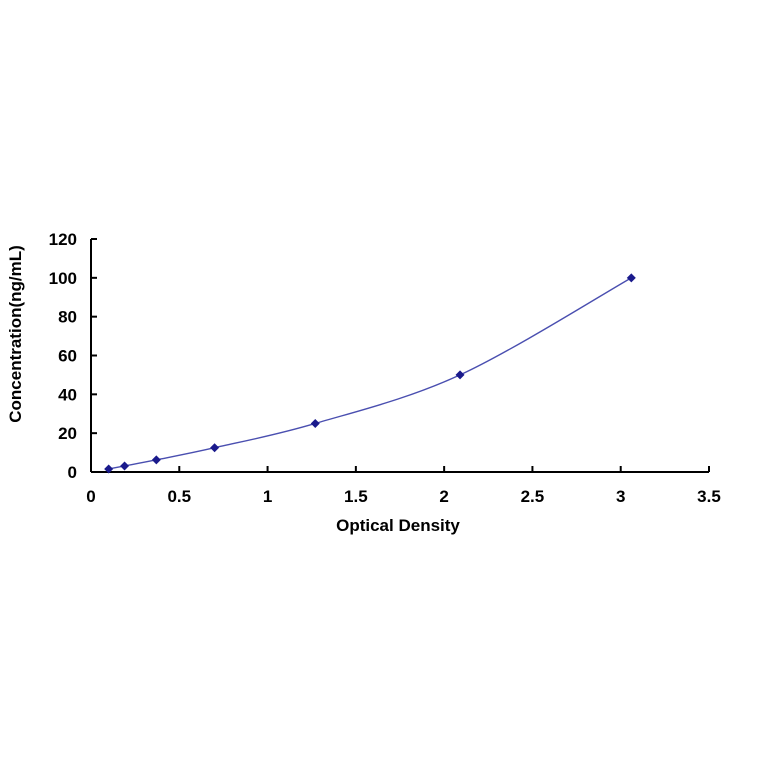  I want to click on x-tick-label: 1.5, so click(356, 496).